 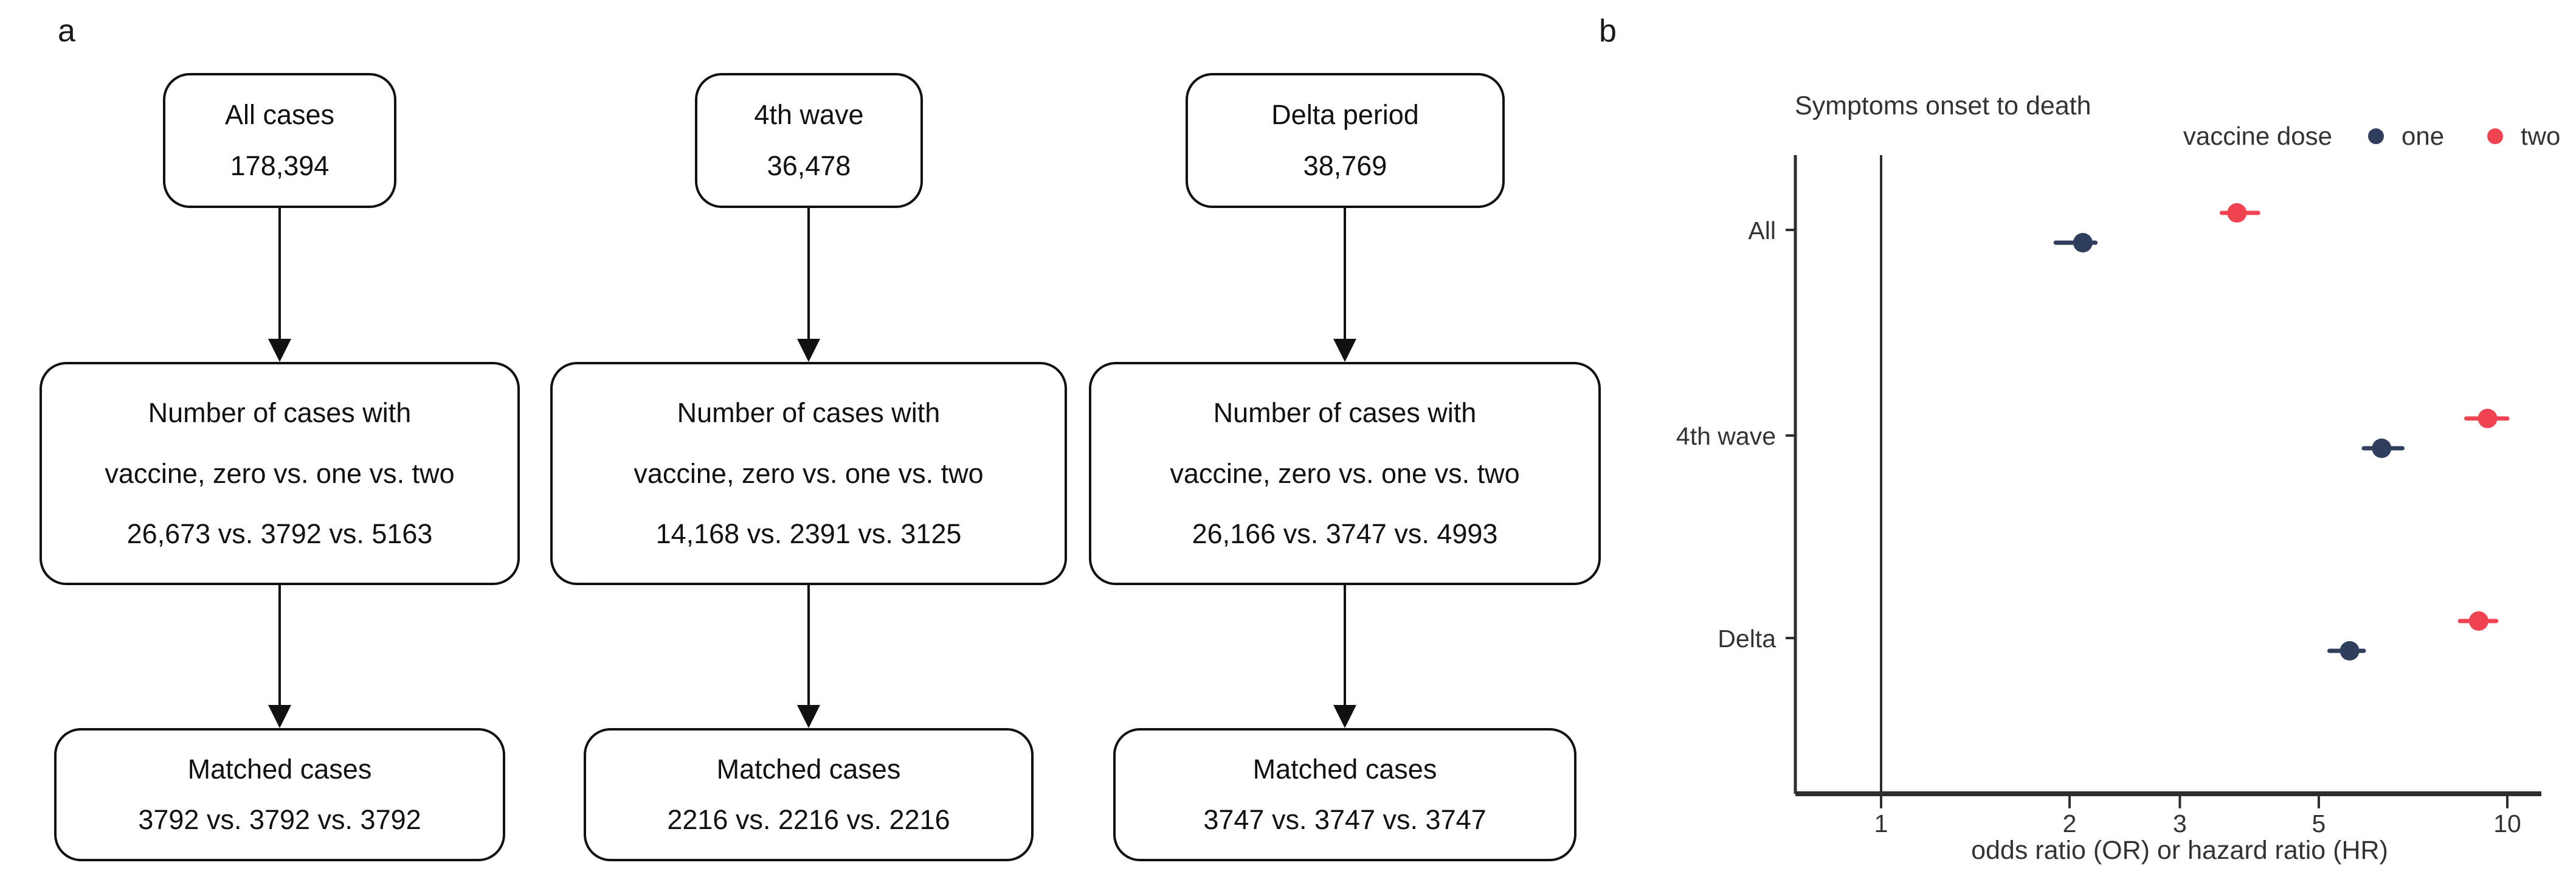 I want to click on panel-a-label: a, so click(x=66, y=31).